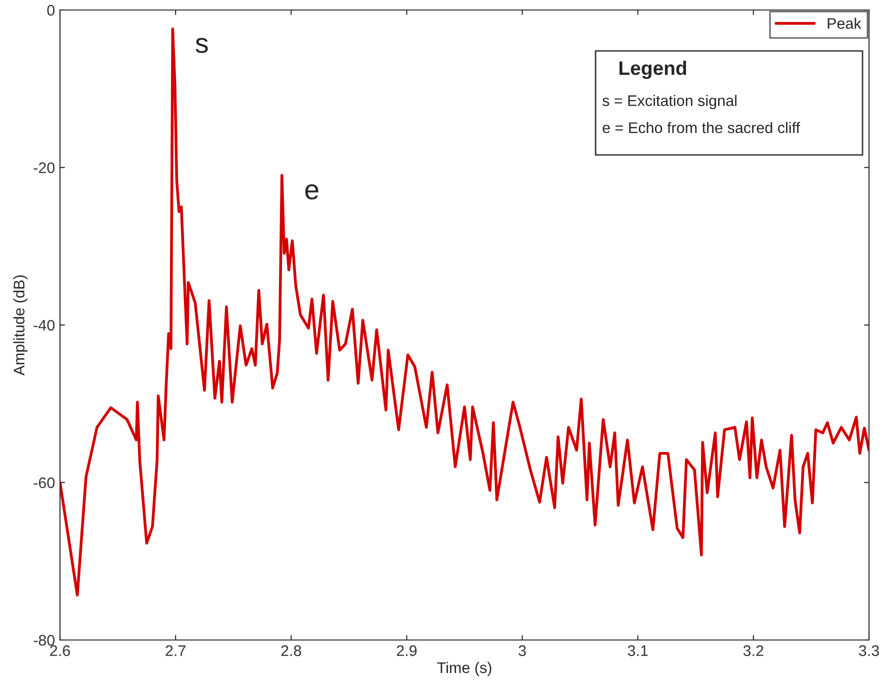  I want to click on y-tick-label: -40, so click(44, 325).